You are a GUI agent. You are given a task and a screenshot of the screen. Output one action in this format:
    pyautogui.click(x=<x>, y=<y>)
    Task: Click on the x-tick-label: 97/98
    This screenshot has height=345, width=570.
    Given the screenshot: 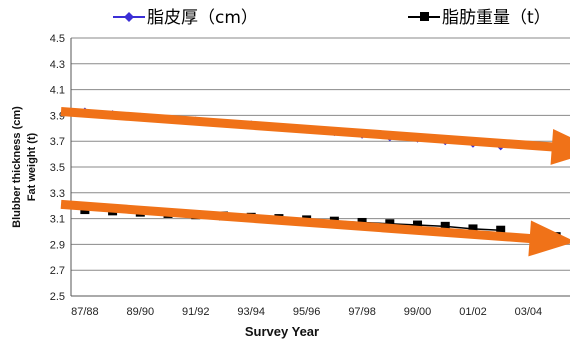 What is the action you would take?
    pyautogui.click(x=362, y=312)
    